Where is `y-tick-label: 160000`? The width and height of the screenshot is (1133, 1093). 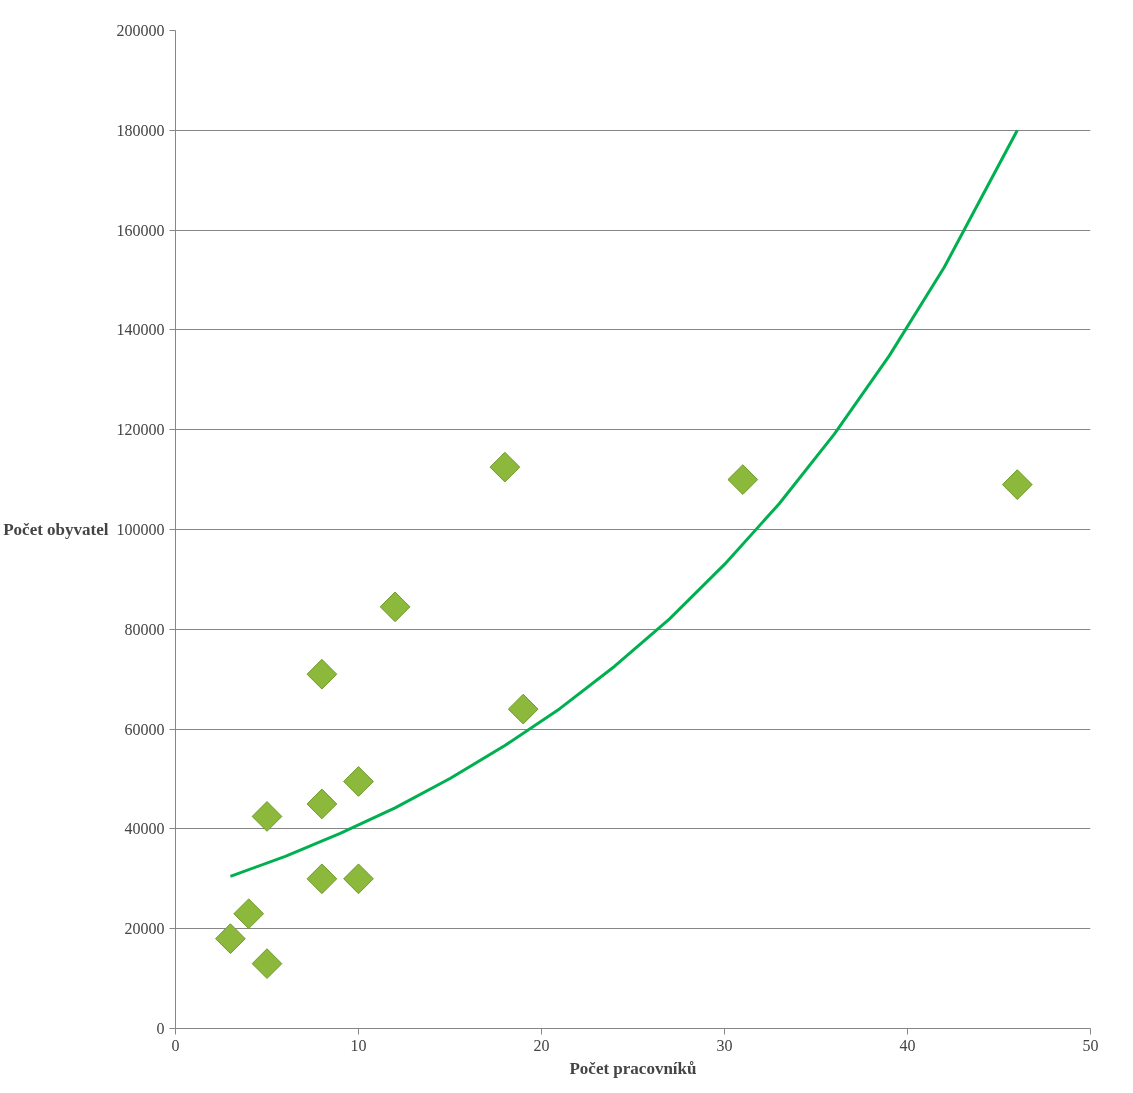 y-tick-label: 160000 is located at coordinates (140, 230).